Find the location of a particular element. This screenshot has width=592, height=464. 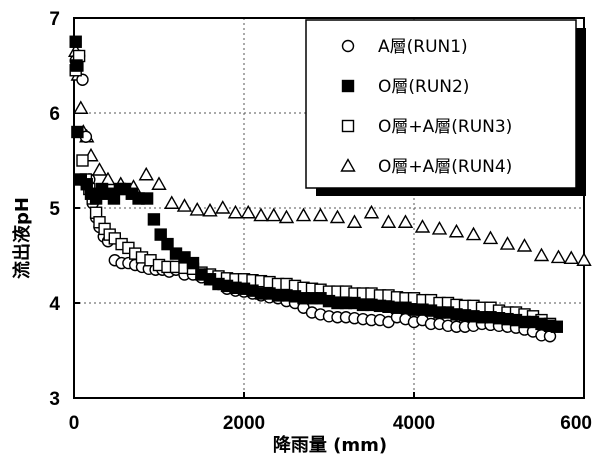

y-tick-label: 6 is located at coordinates (54, 114).